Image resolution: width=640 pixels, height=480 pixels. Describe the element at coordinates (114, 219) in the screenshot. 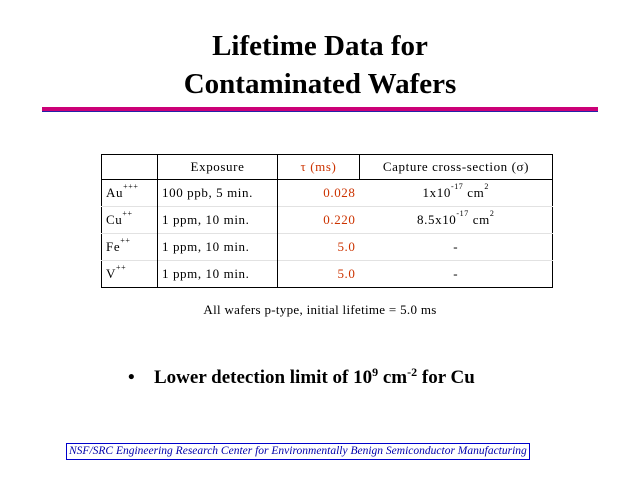

I see `element-symbol: Cu` at that location.